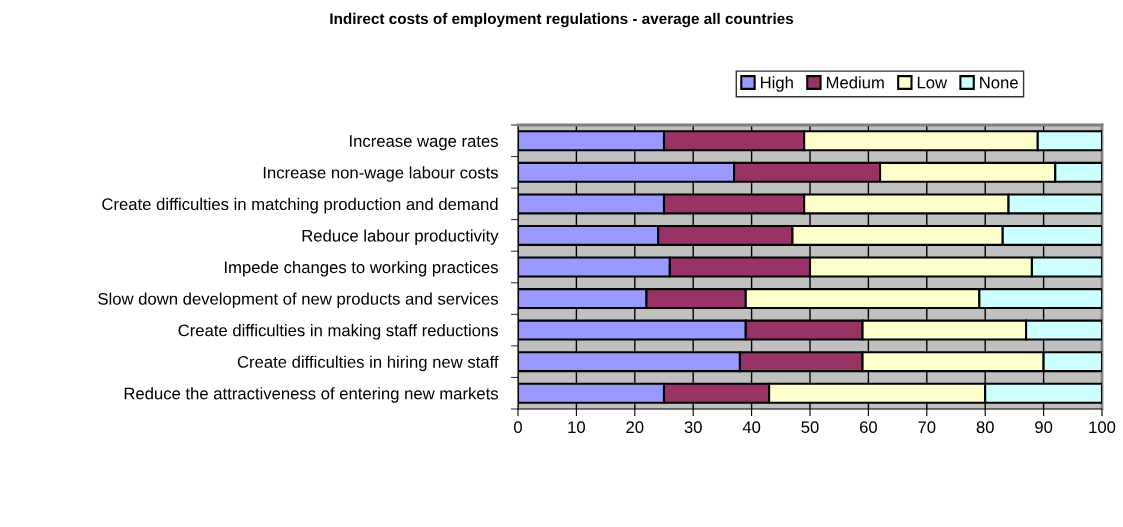  Describe the element at coordinates (810, 427) in the screenshot. I see `x-tick-label: 50` at that location.